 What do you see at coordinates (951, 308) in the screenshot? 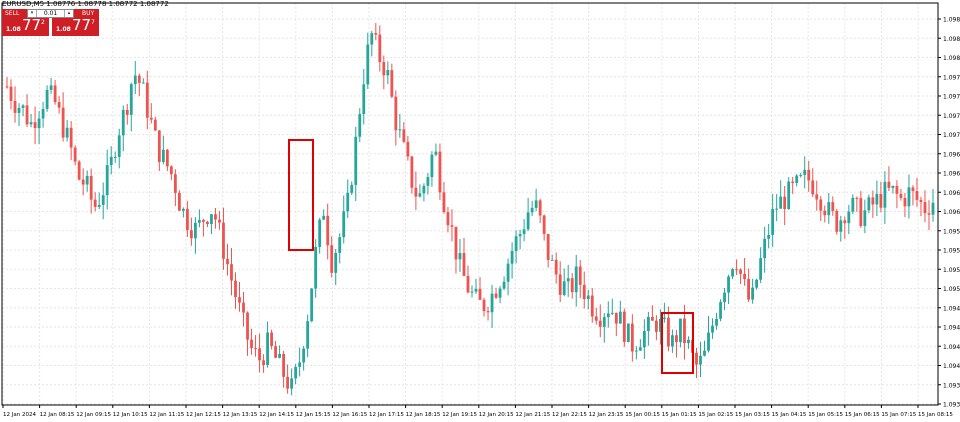
I see `y-tick-label: 1.09480` at bounding box center [951, 308].